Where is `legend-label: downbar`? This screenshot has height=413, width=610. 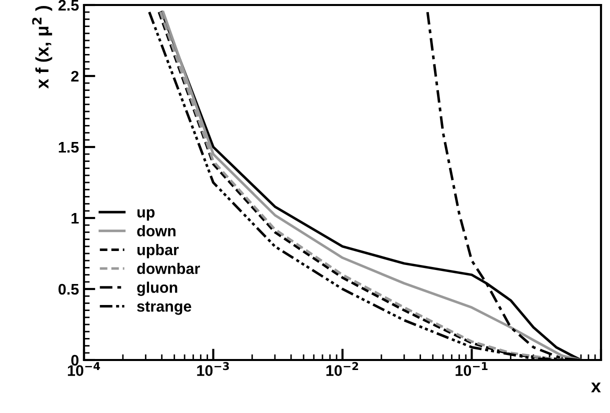 legend-label: downbar is located at coordinates (168, 268).